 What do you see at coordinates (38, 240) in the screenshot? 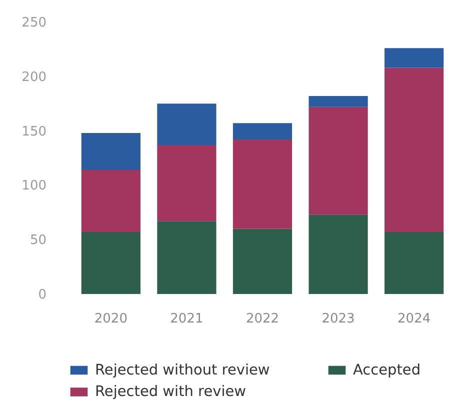
I see `y-tick-label: 50` at bounding box center [38, 240].